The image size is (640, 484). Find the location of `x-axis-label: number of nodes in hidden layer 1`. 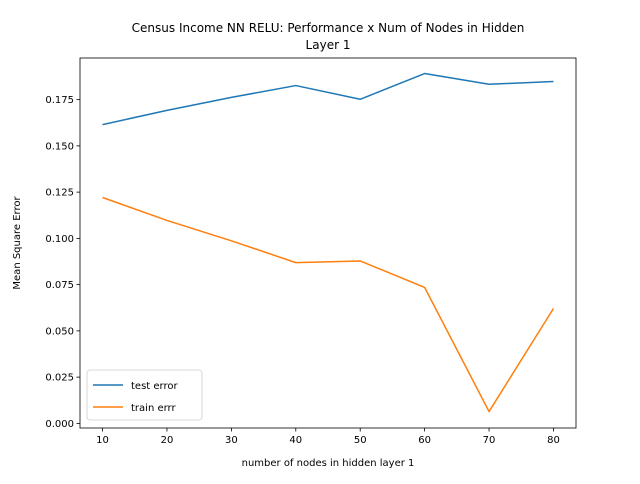

x-axis-label: number of nodes in hidden layer 1 is located at coordinates (328, 463).